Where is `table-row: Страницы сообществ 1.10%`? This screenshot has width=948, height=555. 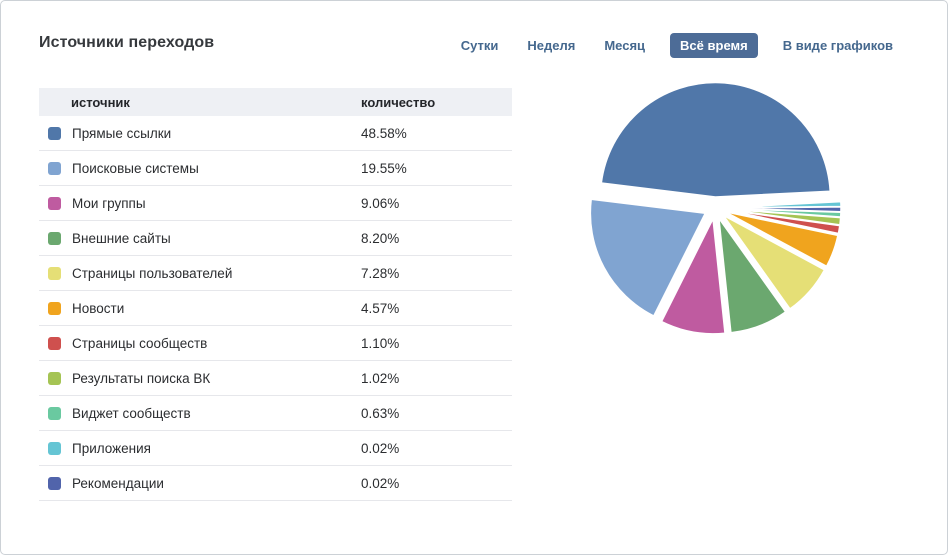
table-row: Страницы сообществ 1.10% is located at coordinates (275, 343).